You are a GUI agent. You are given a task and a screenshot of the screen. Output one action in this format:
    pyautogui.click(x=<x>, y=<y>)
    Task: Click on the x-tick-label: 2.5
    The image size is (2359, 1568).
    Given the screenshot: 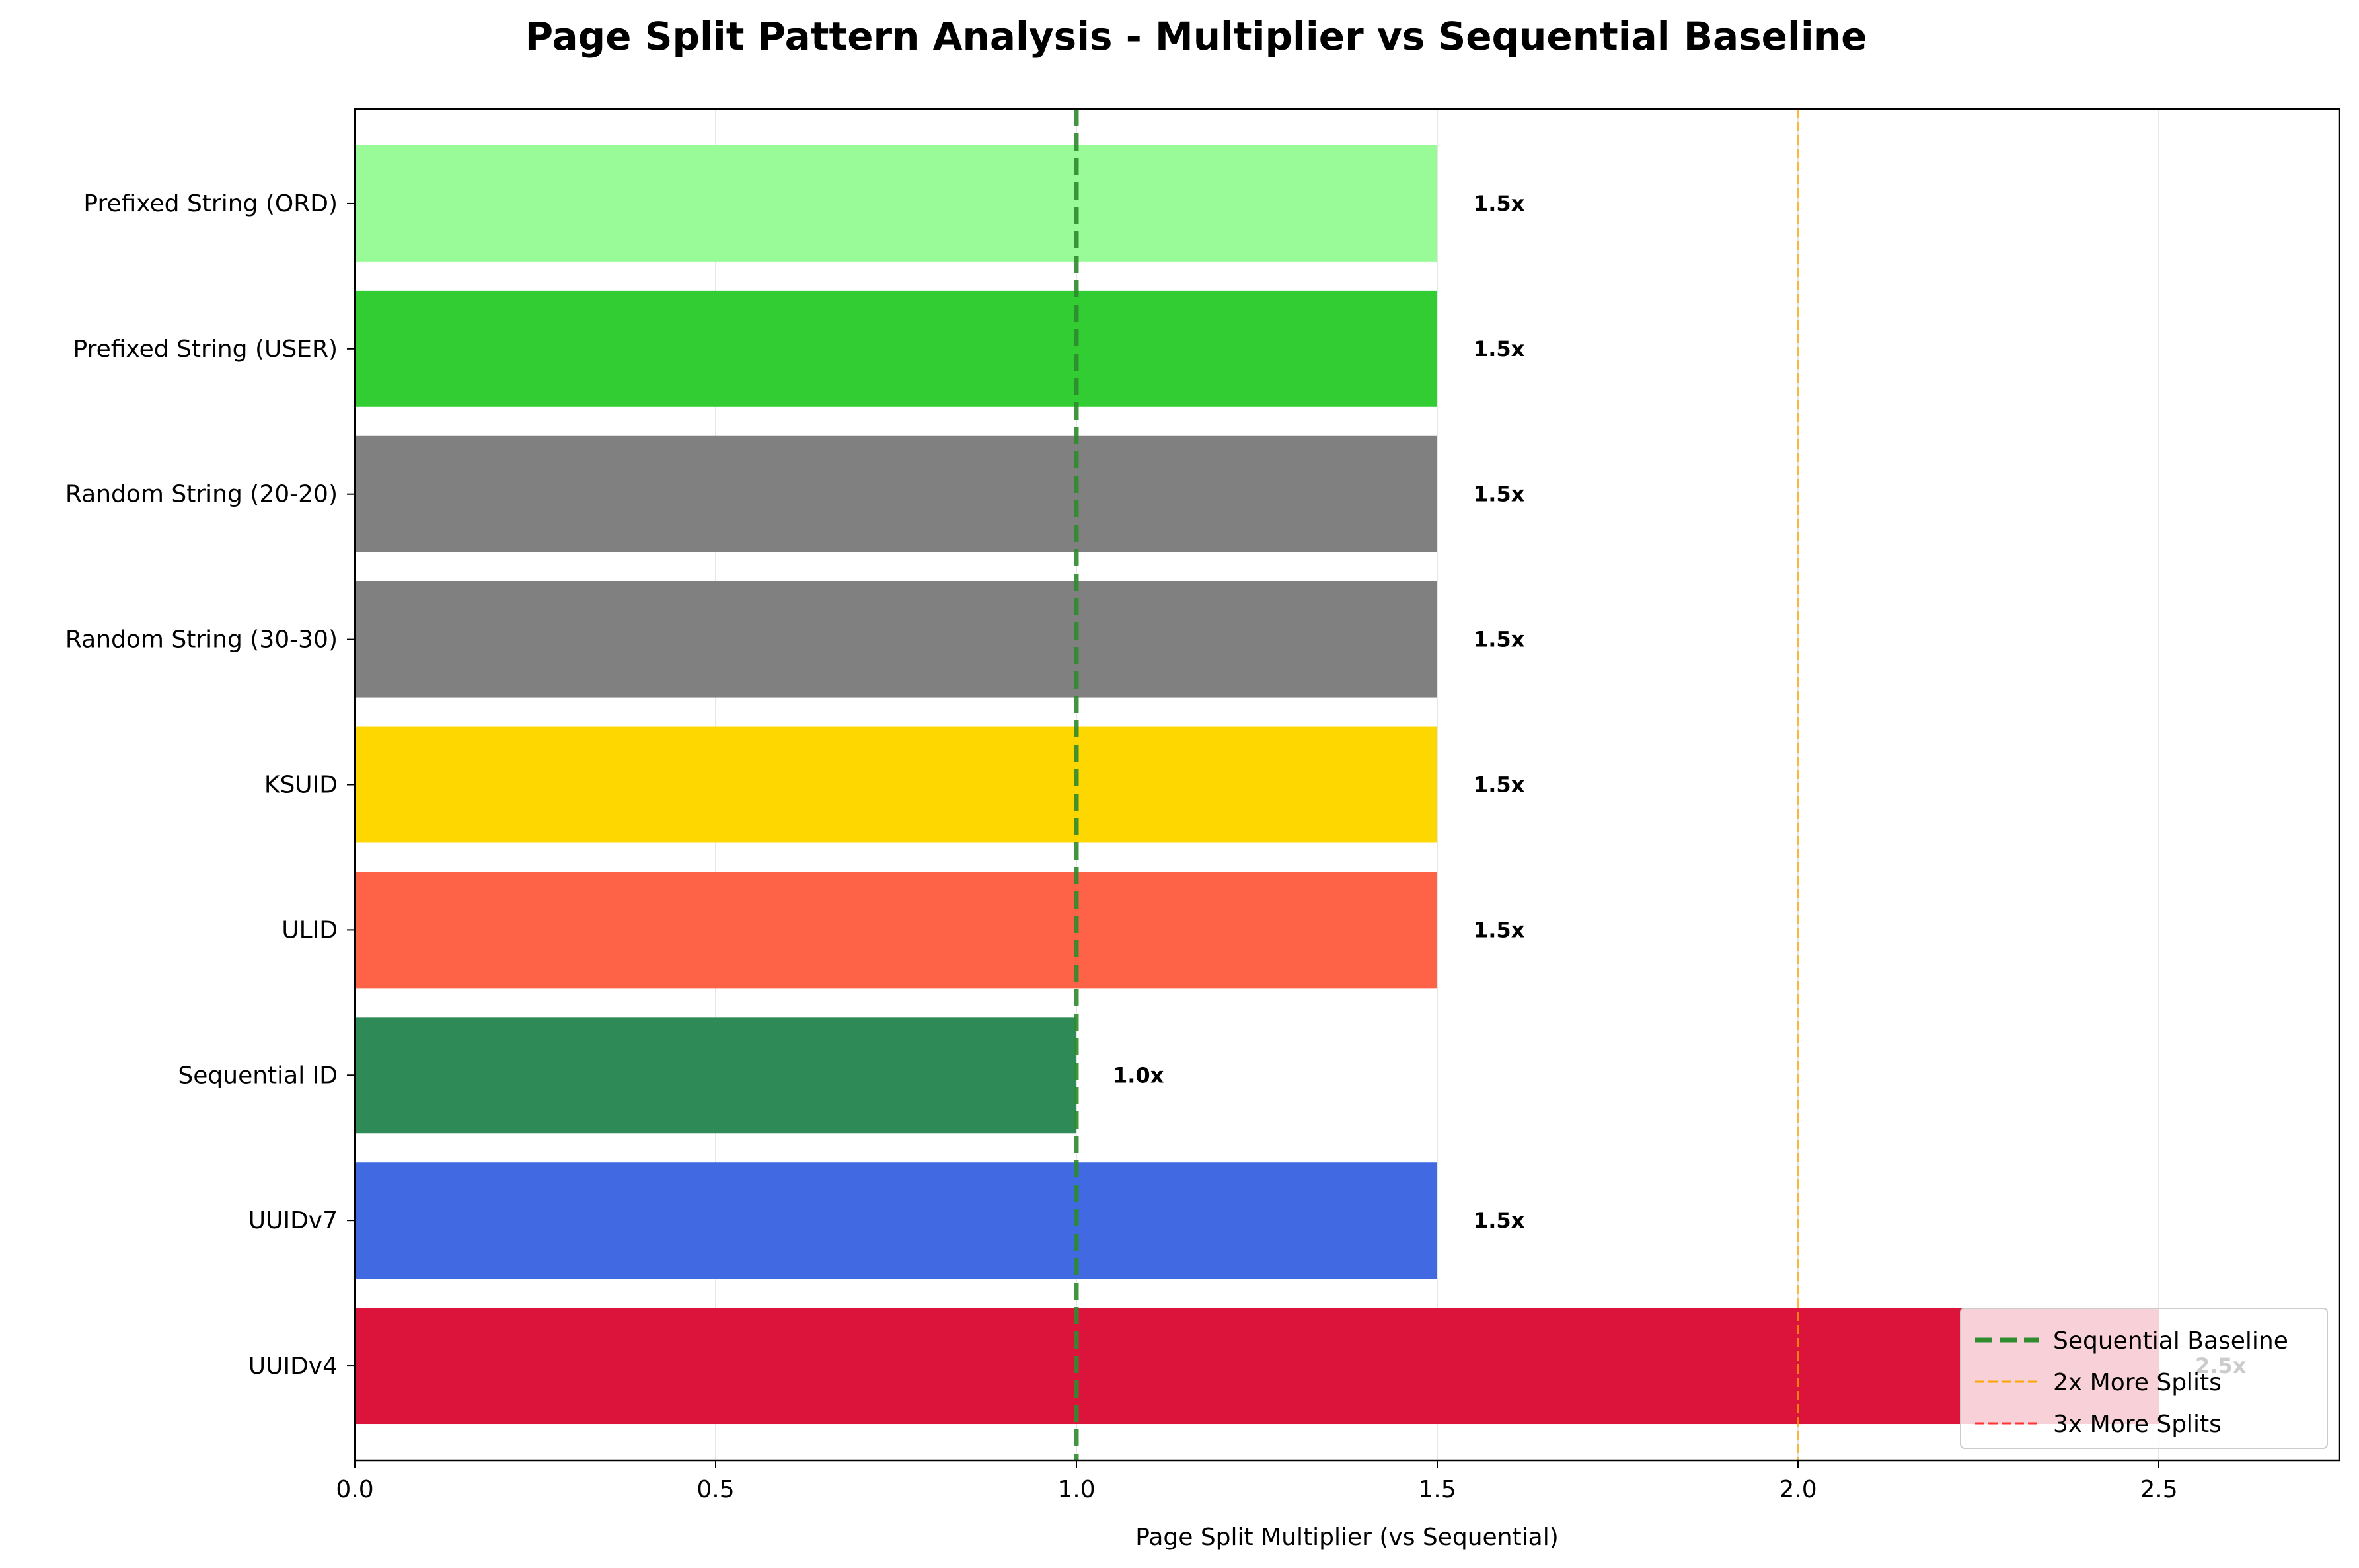 What is the action you would take?
    pyautogui.click(x=2158, y=1489)
    